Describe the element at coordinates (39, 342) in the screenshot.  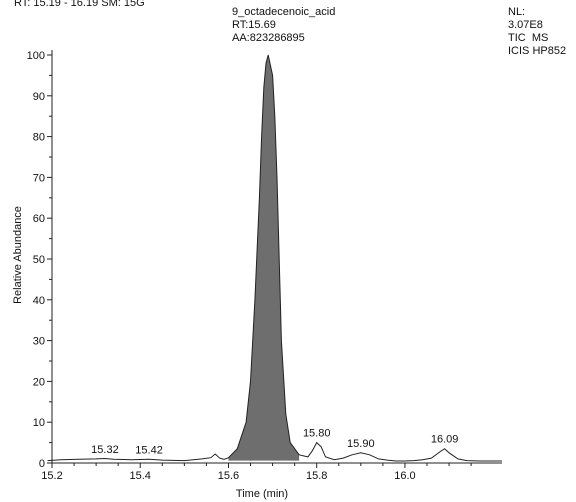
I see `y-tick-label: 30` at that location.